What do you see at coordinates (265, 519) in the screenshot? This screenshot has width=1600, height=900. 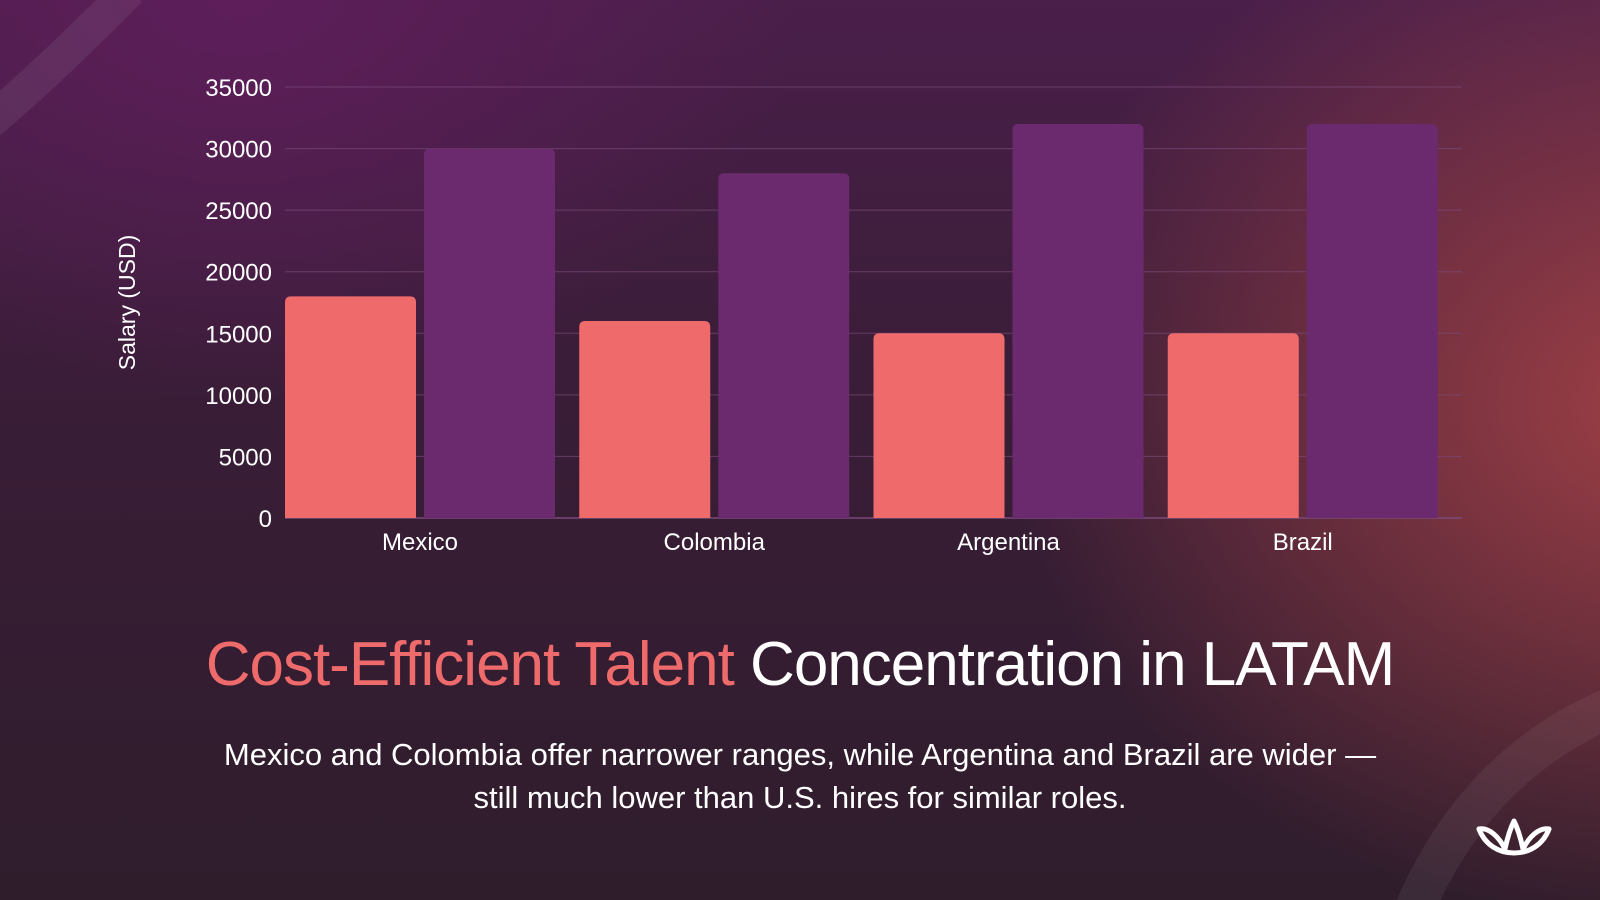 I see `y-tick-label: 0` at bounding box center [265, 519].